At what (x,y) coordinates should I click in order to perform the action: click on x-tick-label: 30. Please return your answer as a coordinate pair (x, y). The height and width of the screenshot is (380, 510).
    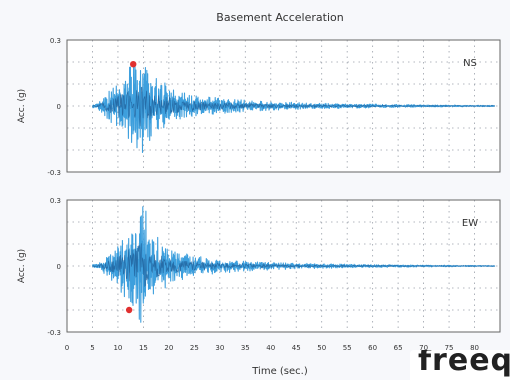
    Looking at the image, I should click on (219, 348).